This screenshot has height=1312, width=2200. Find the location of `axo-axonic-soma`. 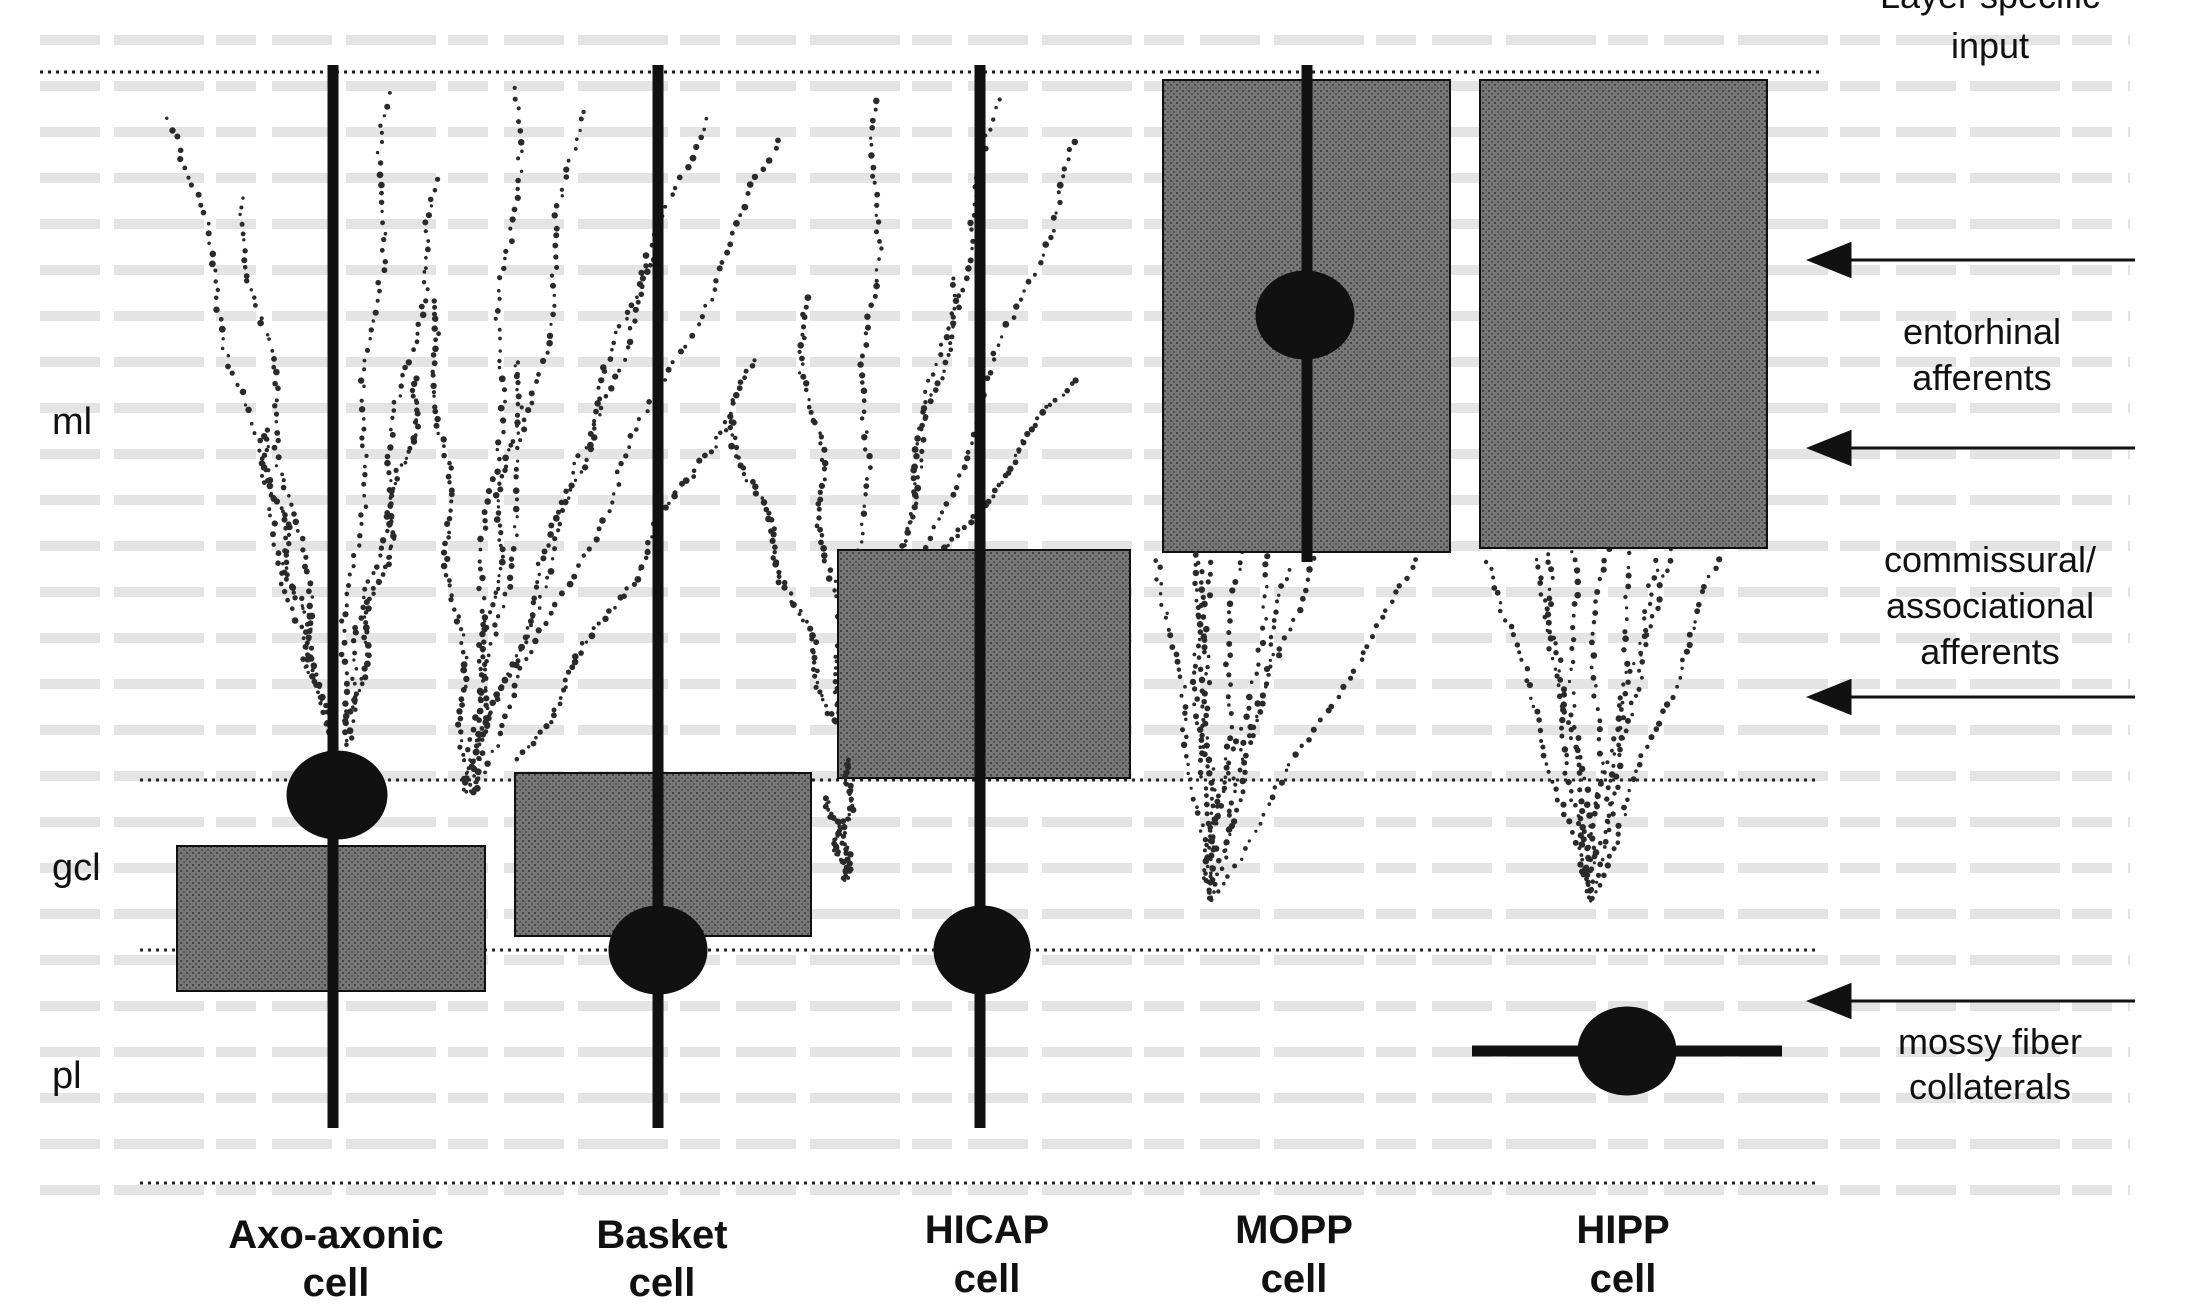

axo-axonic-soma is located at coordinates (337, 795).